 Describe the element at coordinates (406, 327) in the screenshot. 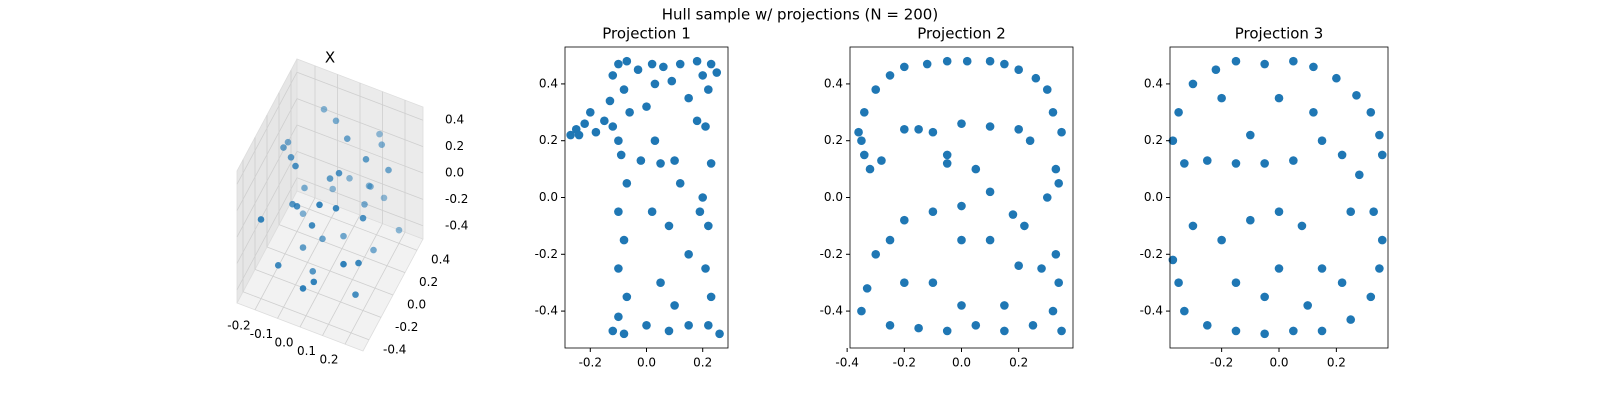

I see `y-tick-label: -0.2` at that location.